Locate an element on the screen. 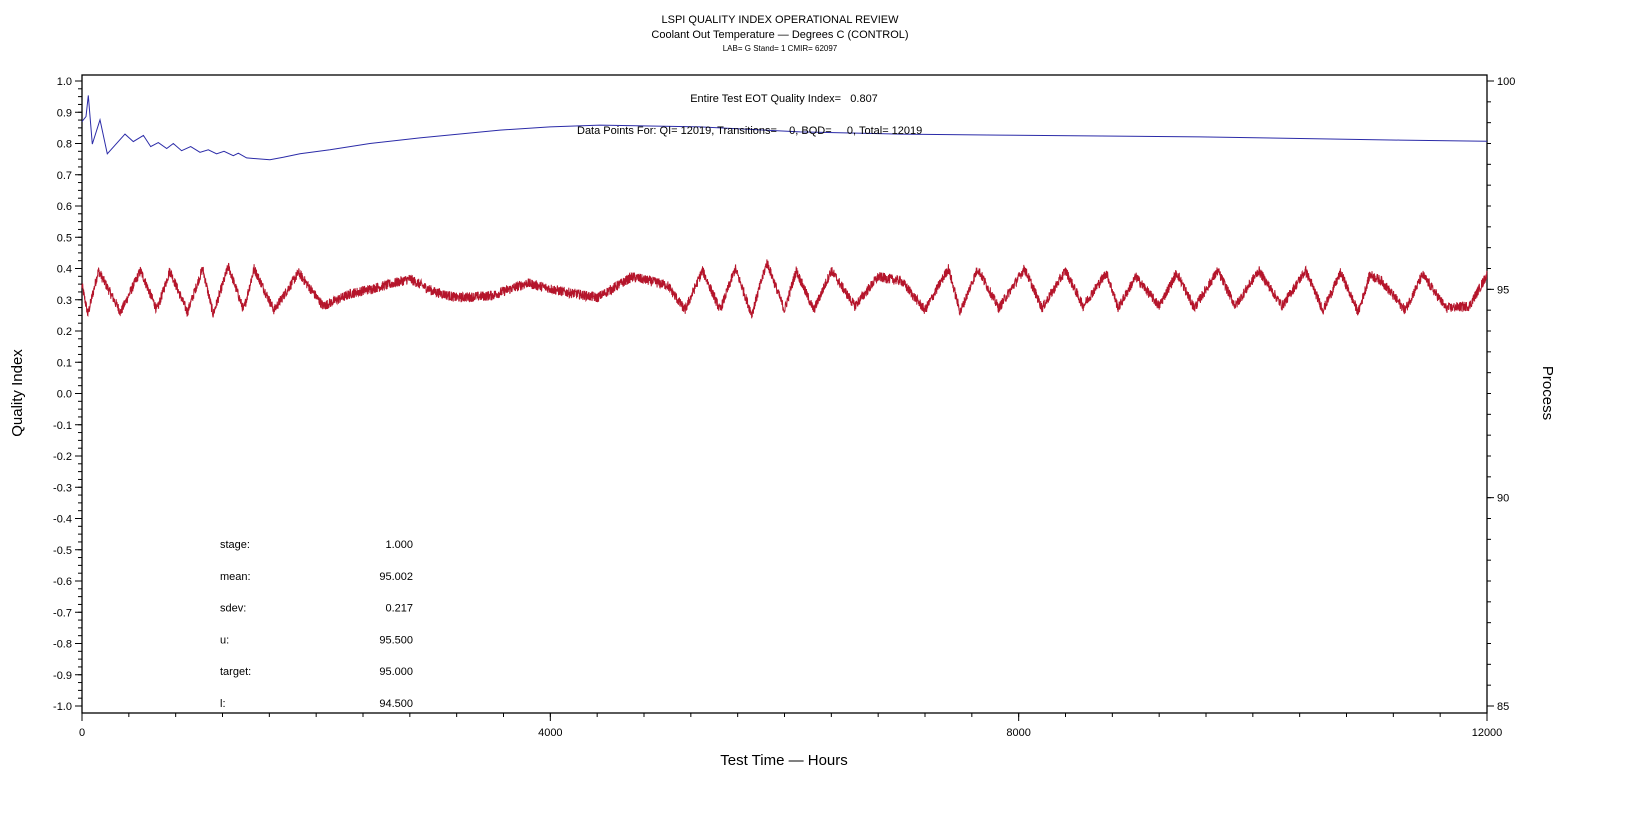  stat-label: stage: is located at coordinates (235, 545).